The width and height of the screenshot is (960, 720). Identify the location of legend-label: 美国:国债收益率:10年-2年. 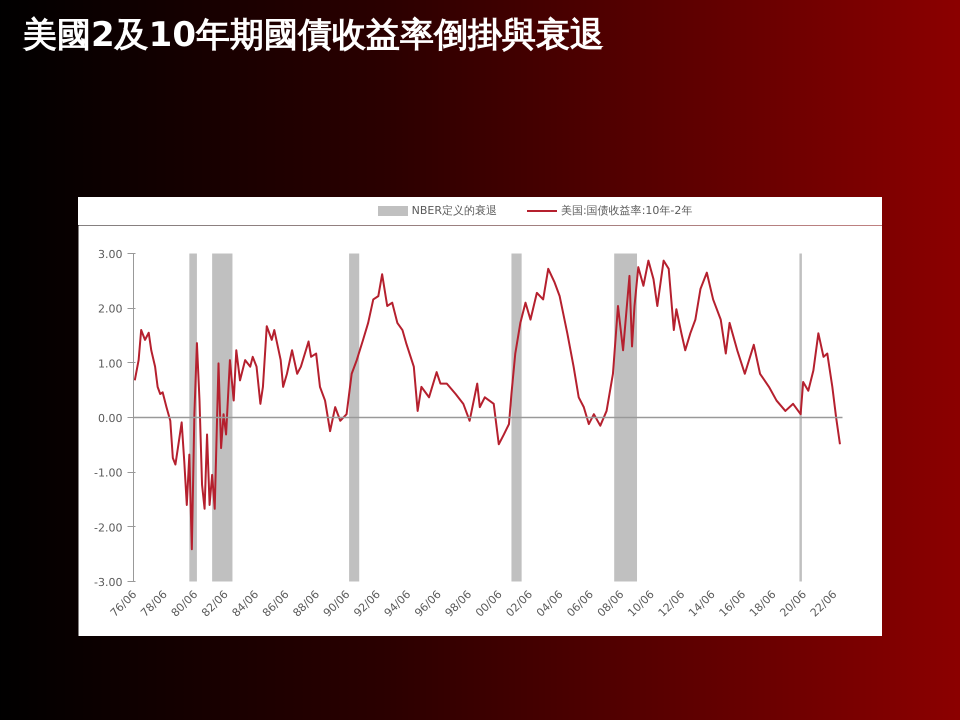
(626, 210).